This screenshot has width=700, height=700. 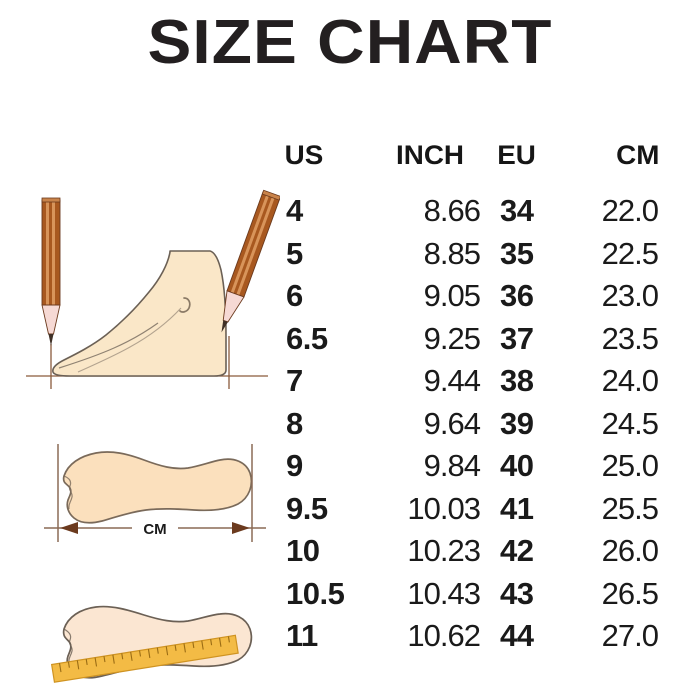 I want to click on cell-eu: 43, so click(x=517, y=593).